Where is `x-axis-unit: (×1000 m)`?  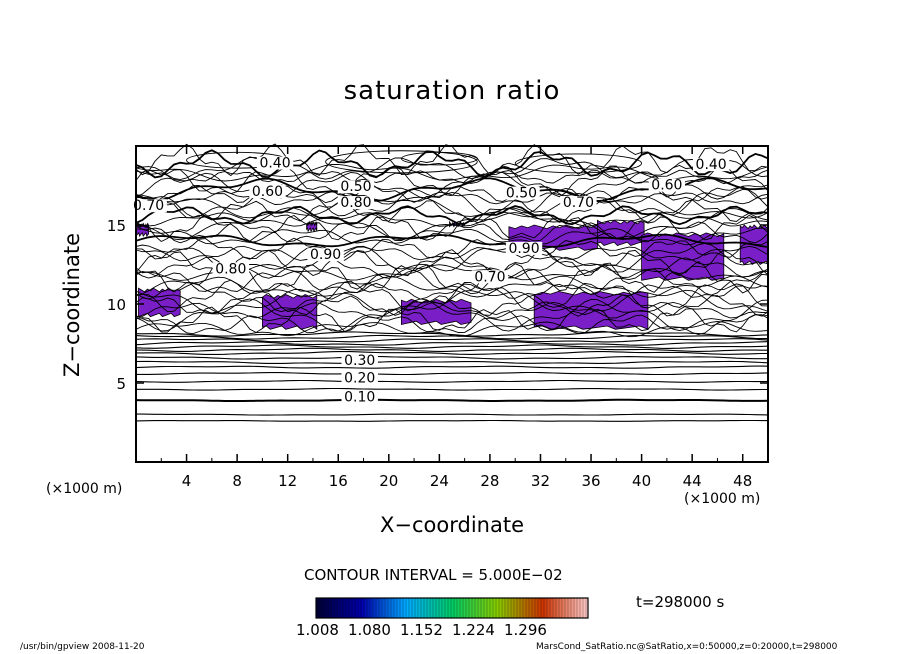 x-axis-unit: (×1000 m) is located at coordinates (84, 489).